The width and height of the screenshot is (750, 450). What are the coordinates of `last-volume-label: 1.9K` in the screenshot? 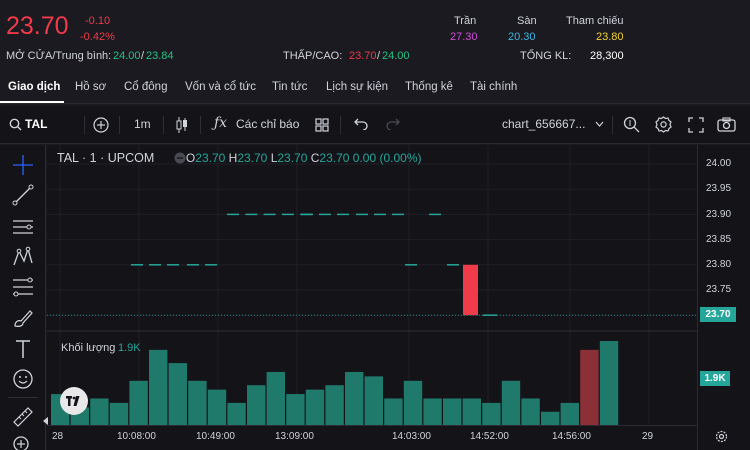 It's located at (715, 378).